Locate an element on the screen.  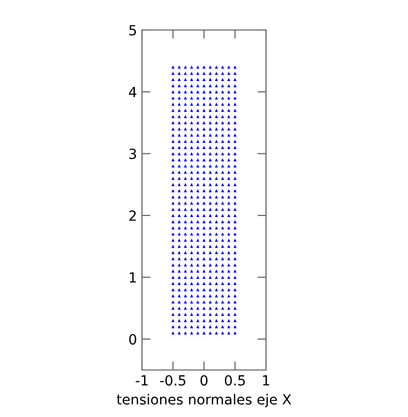
x-tick-label: -0.5 is located at coordinates (173, 380).